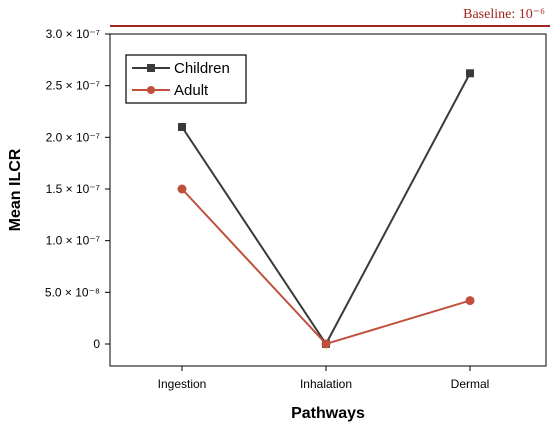  What do you see at coordinates (73, 137) in the screenshot?
I see `y-tick-label: 2.0 × 10⁻⁷` at bounding box center [73, 137].